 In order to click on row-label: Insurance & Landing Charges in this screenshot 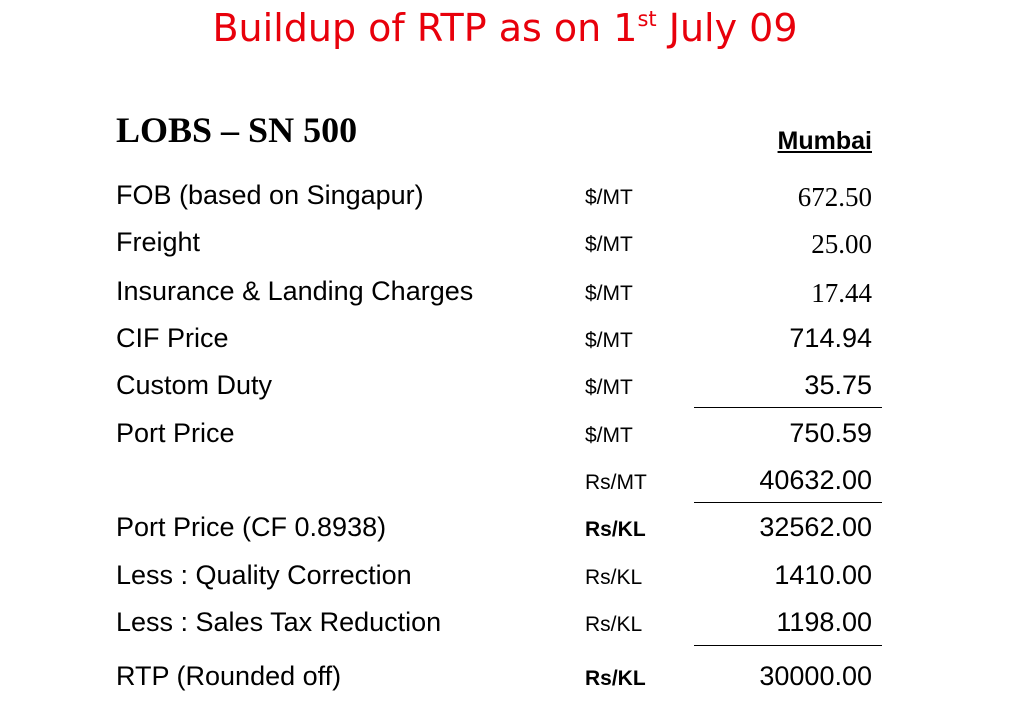, I will do `click(295, 291)`.